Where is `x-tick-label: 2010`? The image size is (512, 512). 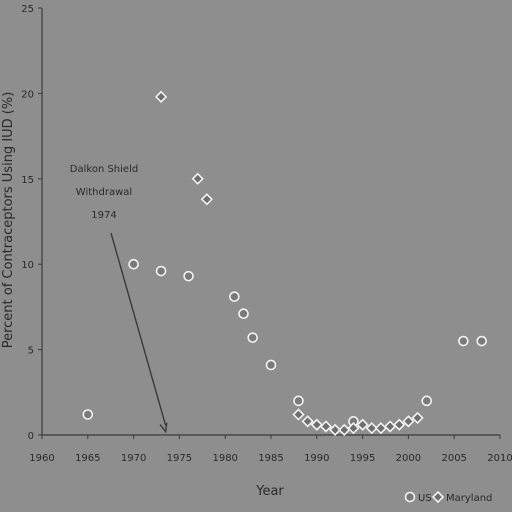 x-tick-label: 2010 is located at coordinates (499, 458).